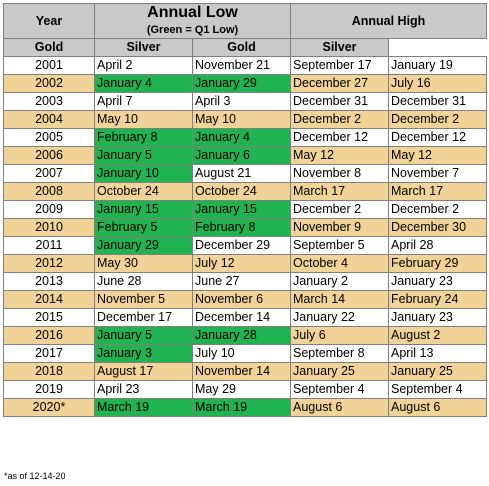 Image resolution: width=489 pixels, height=486 pixels. What do you see at coordinates (340, 299) in the screenshot?
I see `high-gold-cell: March 14` at bounding box center [340, 299].